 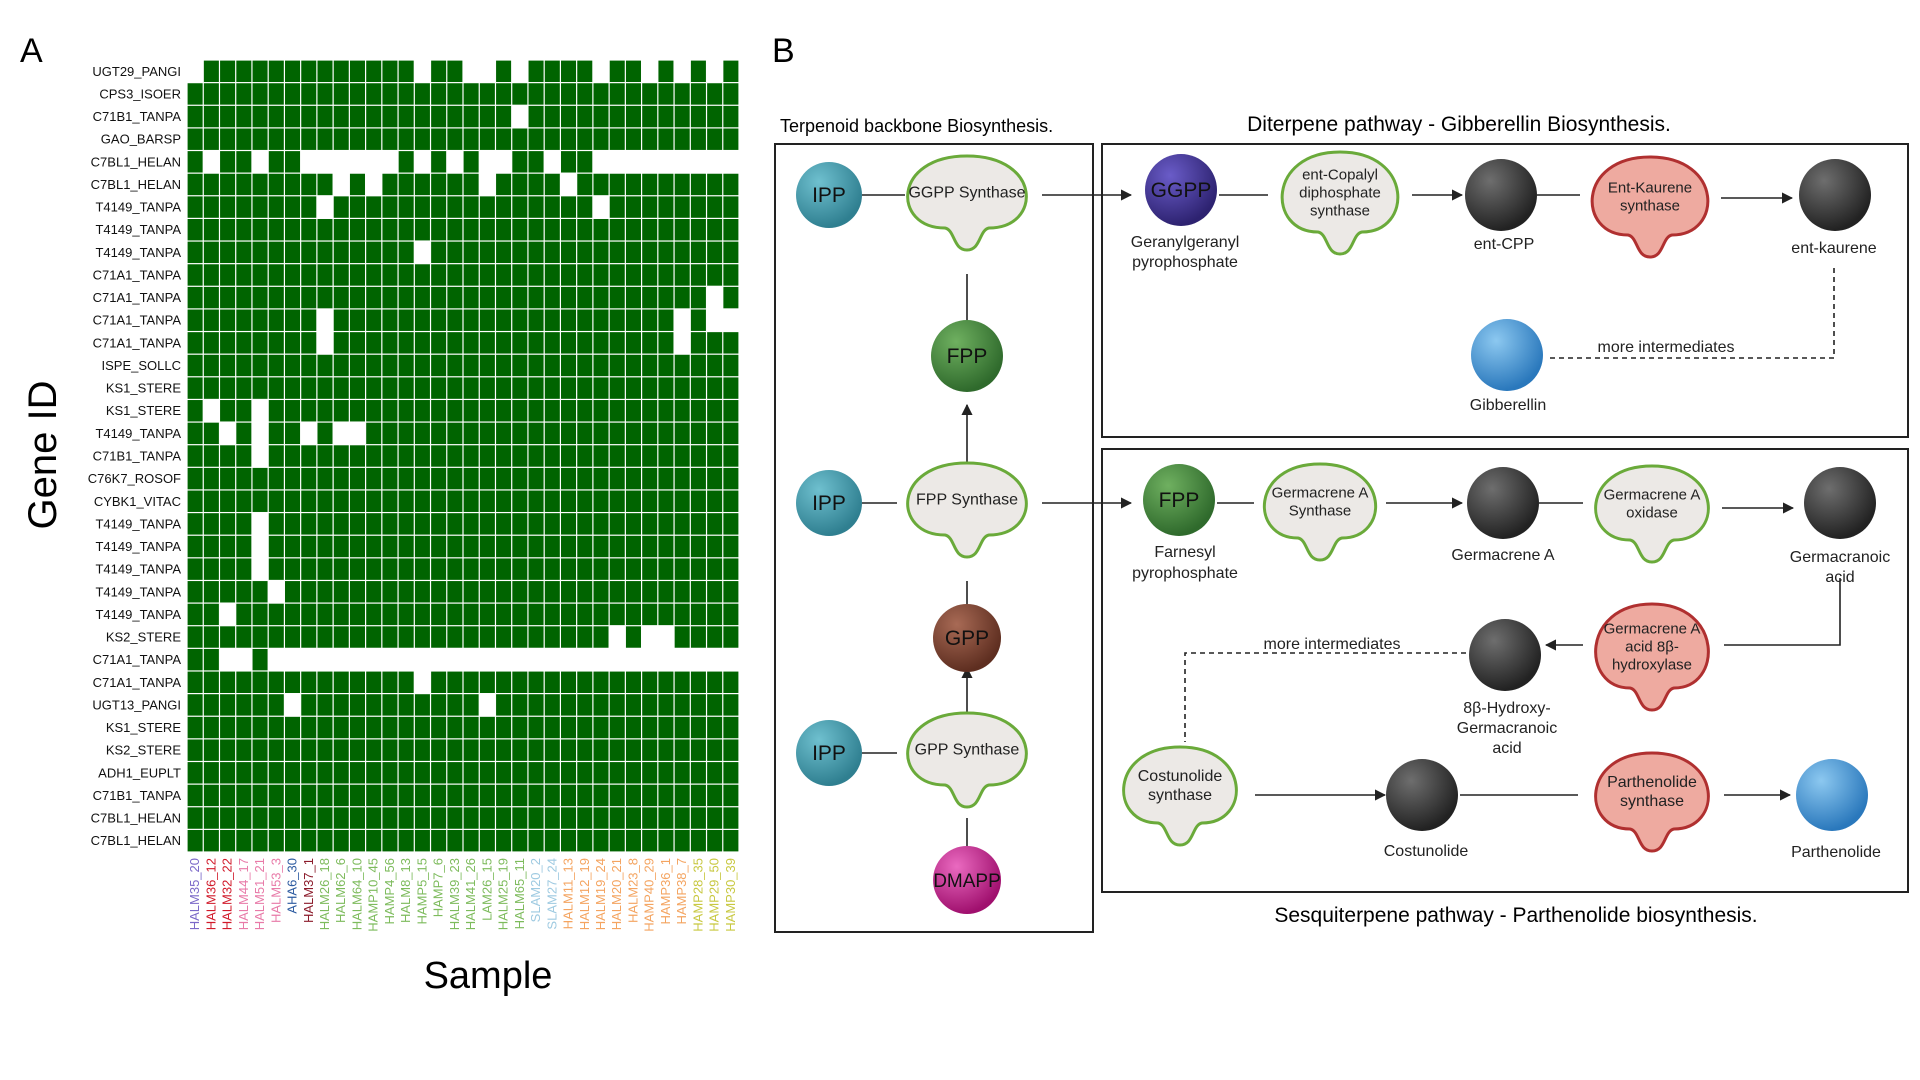 What do you see at coordinates (138, 614) in the screenshot?
I see `row-label: T4149_TANPA` at bounding box center [138, 614].